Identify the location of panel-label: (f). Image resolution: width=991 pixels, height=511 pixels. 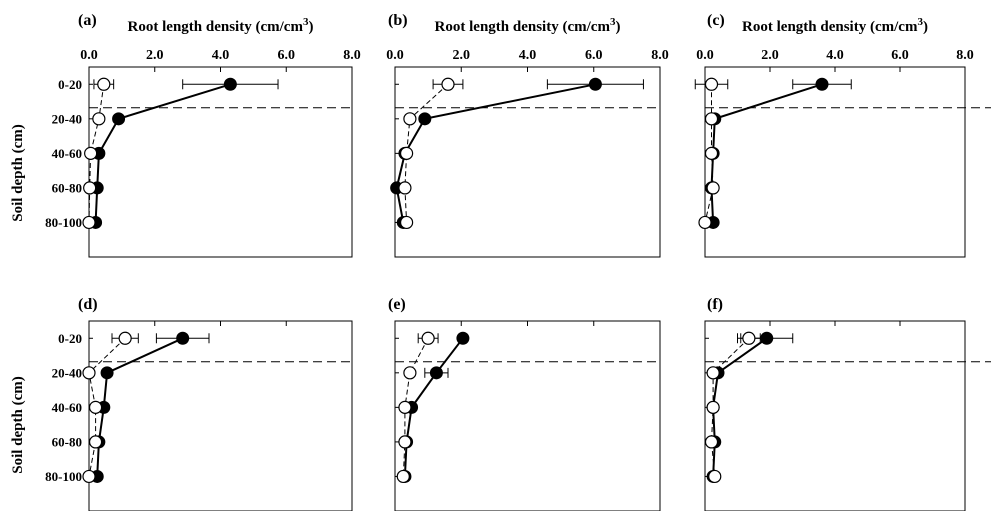
(715, 304).